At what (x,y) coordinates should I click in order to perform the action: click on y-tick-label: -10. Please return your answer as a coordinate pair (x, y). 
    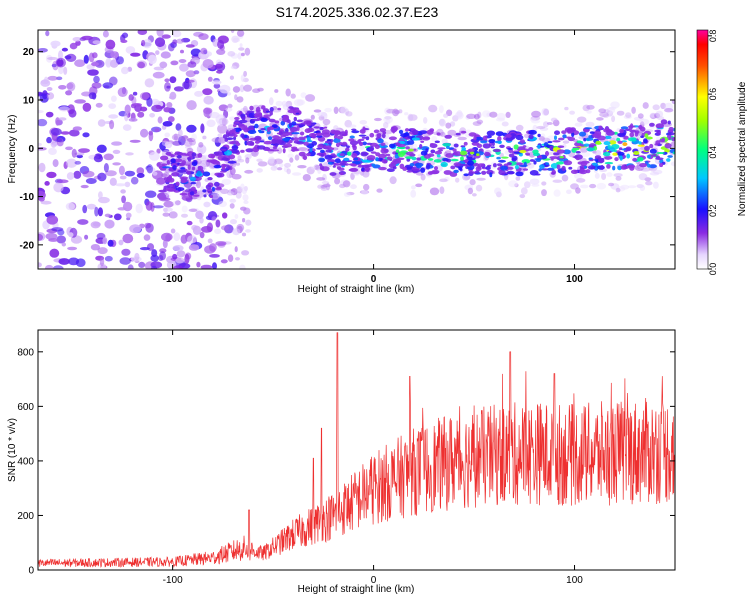
    Looking at the image, I should click on (27, 197).